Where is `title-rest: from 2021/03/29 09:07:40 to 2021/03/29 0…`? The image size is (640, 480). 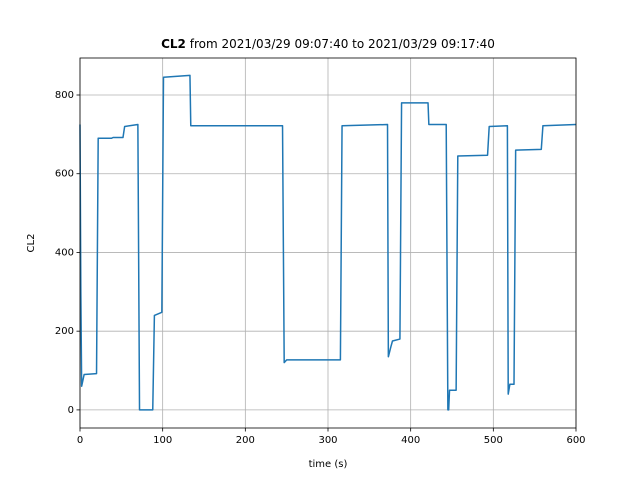 title-rest: from 2021/03/29 09:07:40 to 2021/03/29 0… is located at coordinates (342, 44).